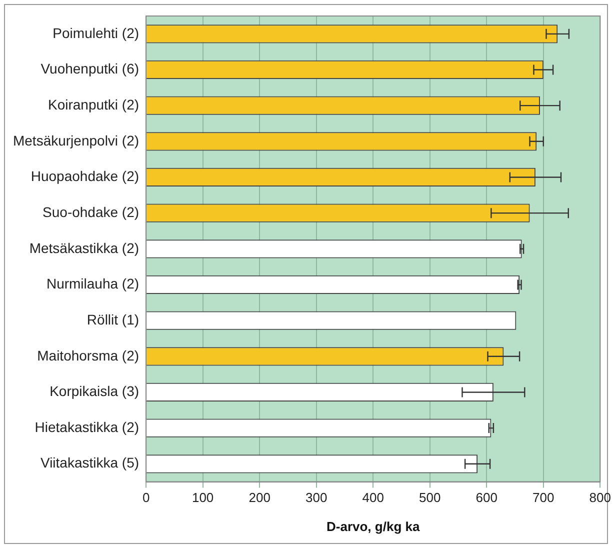 The width and height of the screenshot is (614, 547). Describe the element at coordinates (96, 32) in the screenshot. I see `y-tick-label: Poimulehti (2)` at that location.